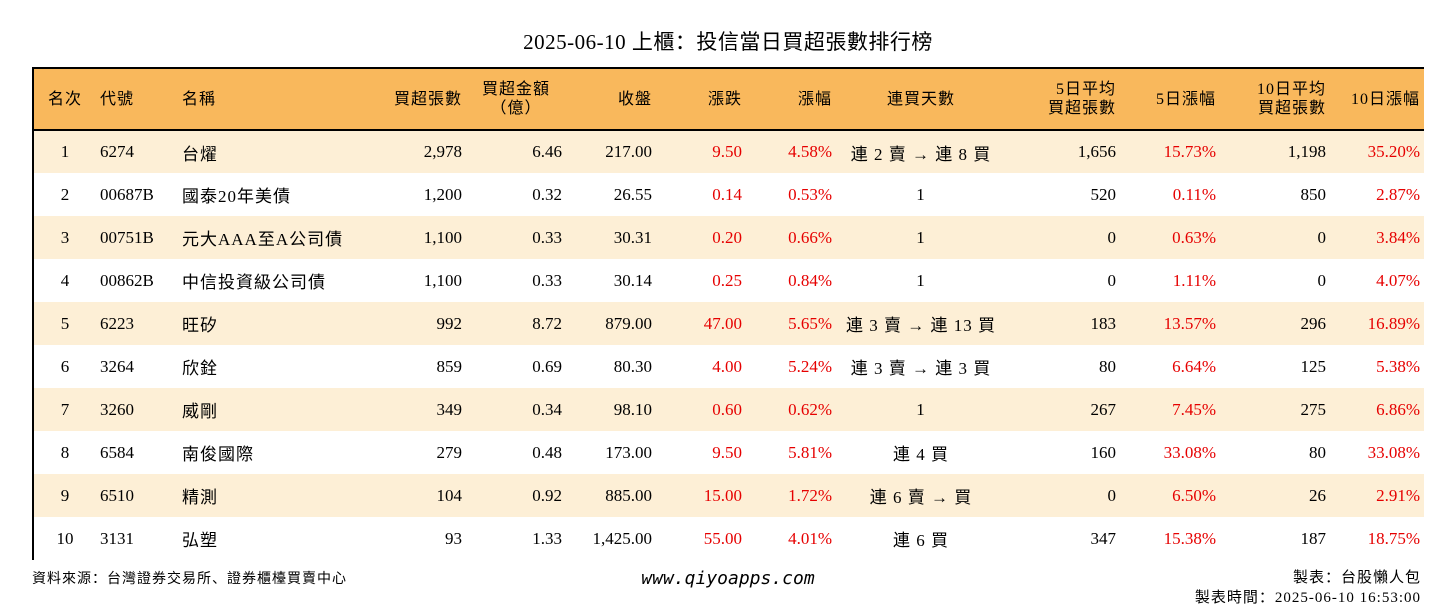 Image resolution: width=1456 pixels, height=612 pixels. Describe the element at coordinates (127, 237) in the screenshot. I see `cell-code: 00751B` at that location.